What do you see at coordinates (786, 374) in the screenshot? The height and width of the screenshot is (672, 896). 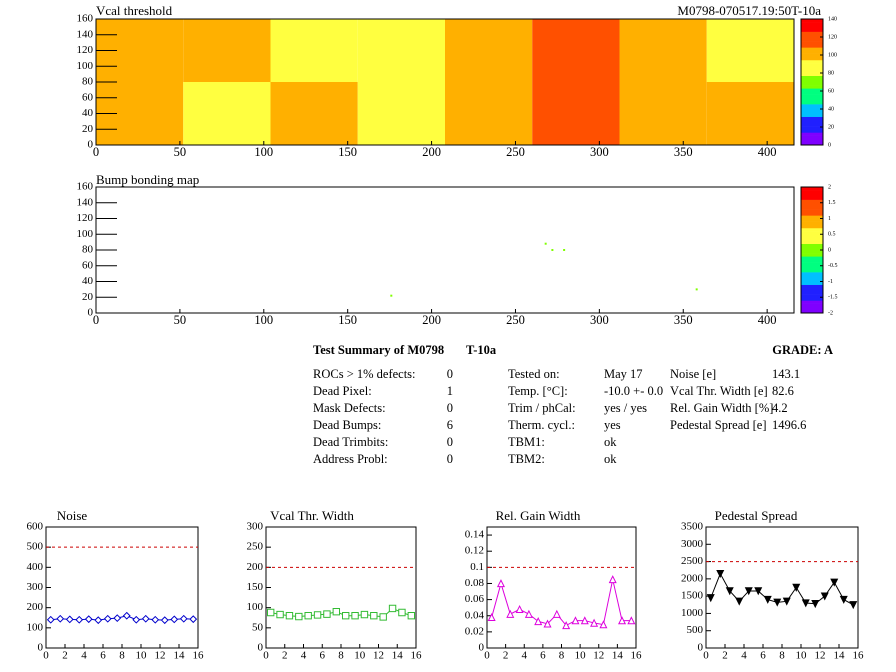 I see `summary-value: 143.1` at bounding box center [786, 374].